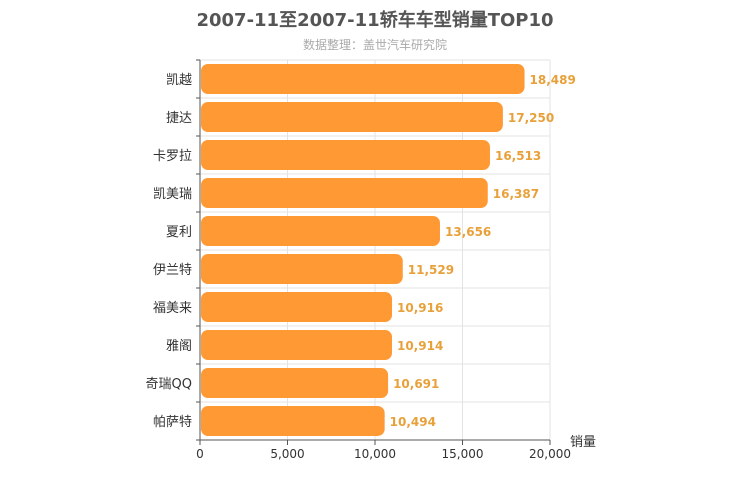 Image resolution: width=750 pixels, height=500 pixels. I want to click on x-axis-title: 销量, so click(583, 442).